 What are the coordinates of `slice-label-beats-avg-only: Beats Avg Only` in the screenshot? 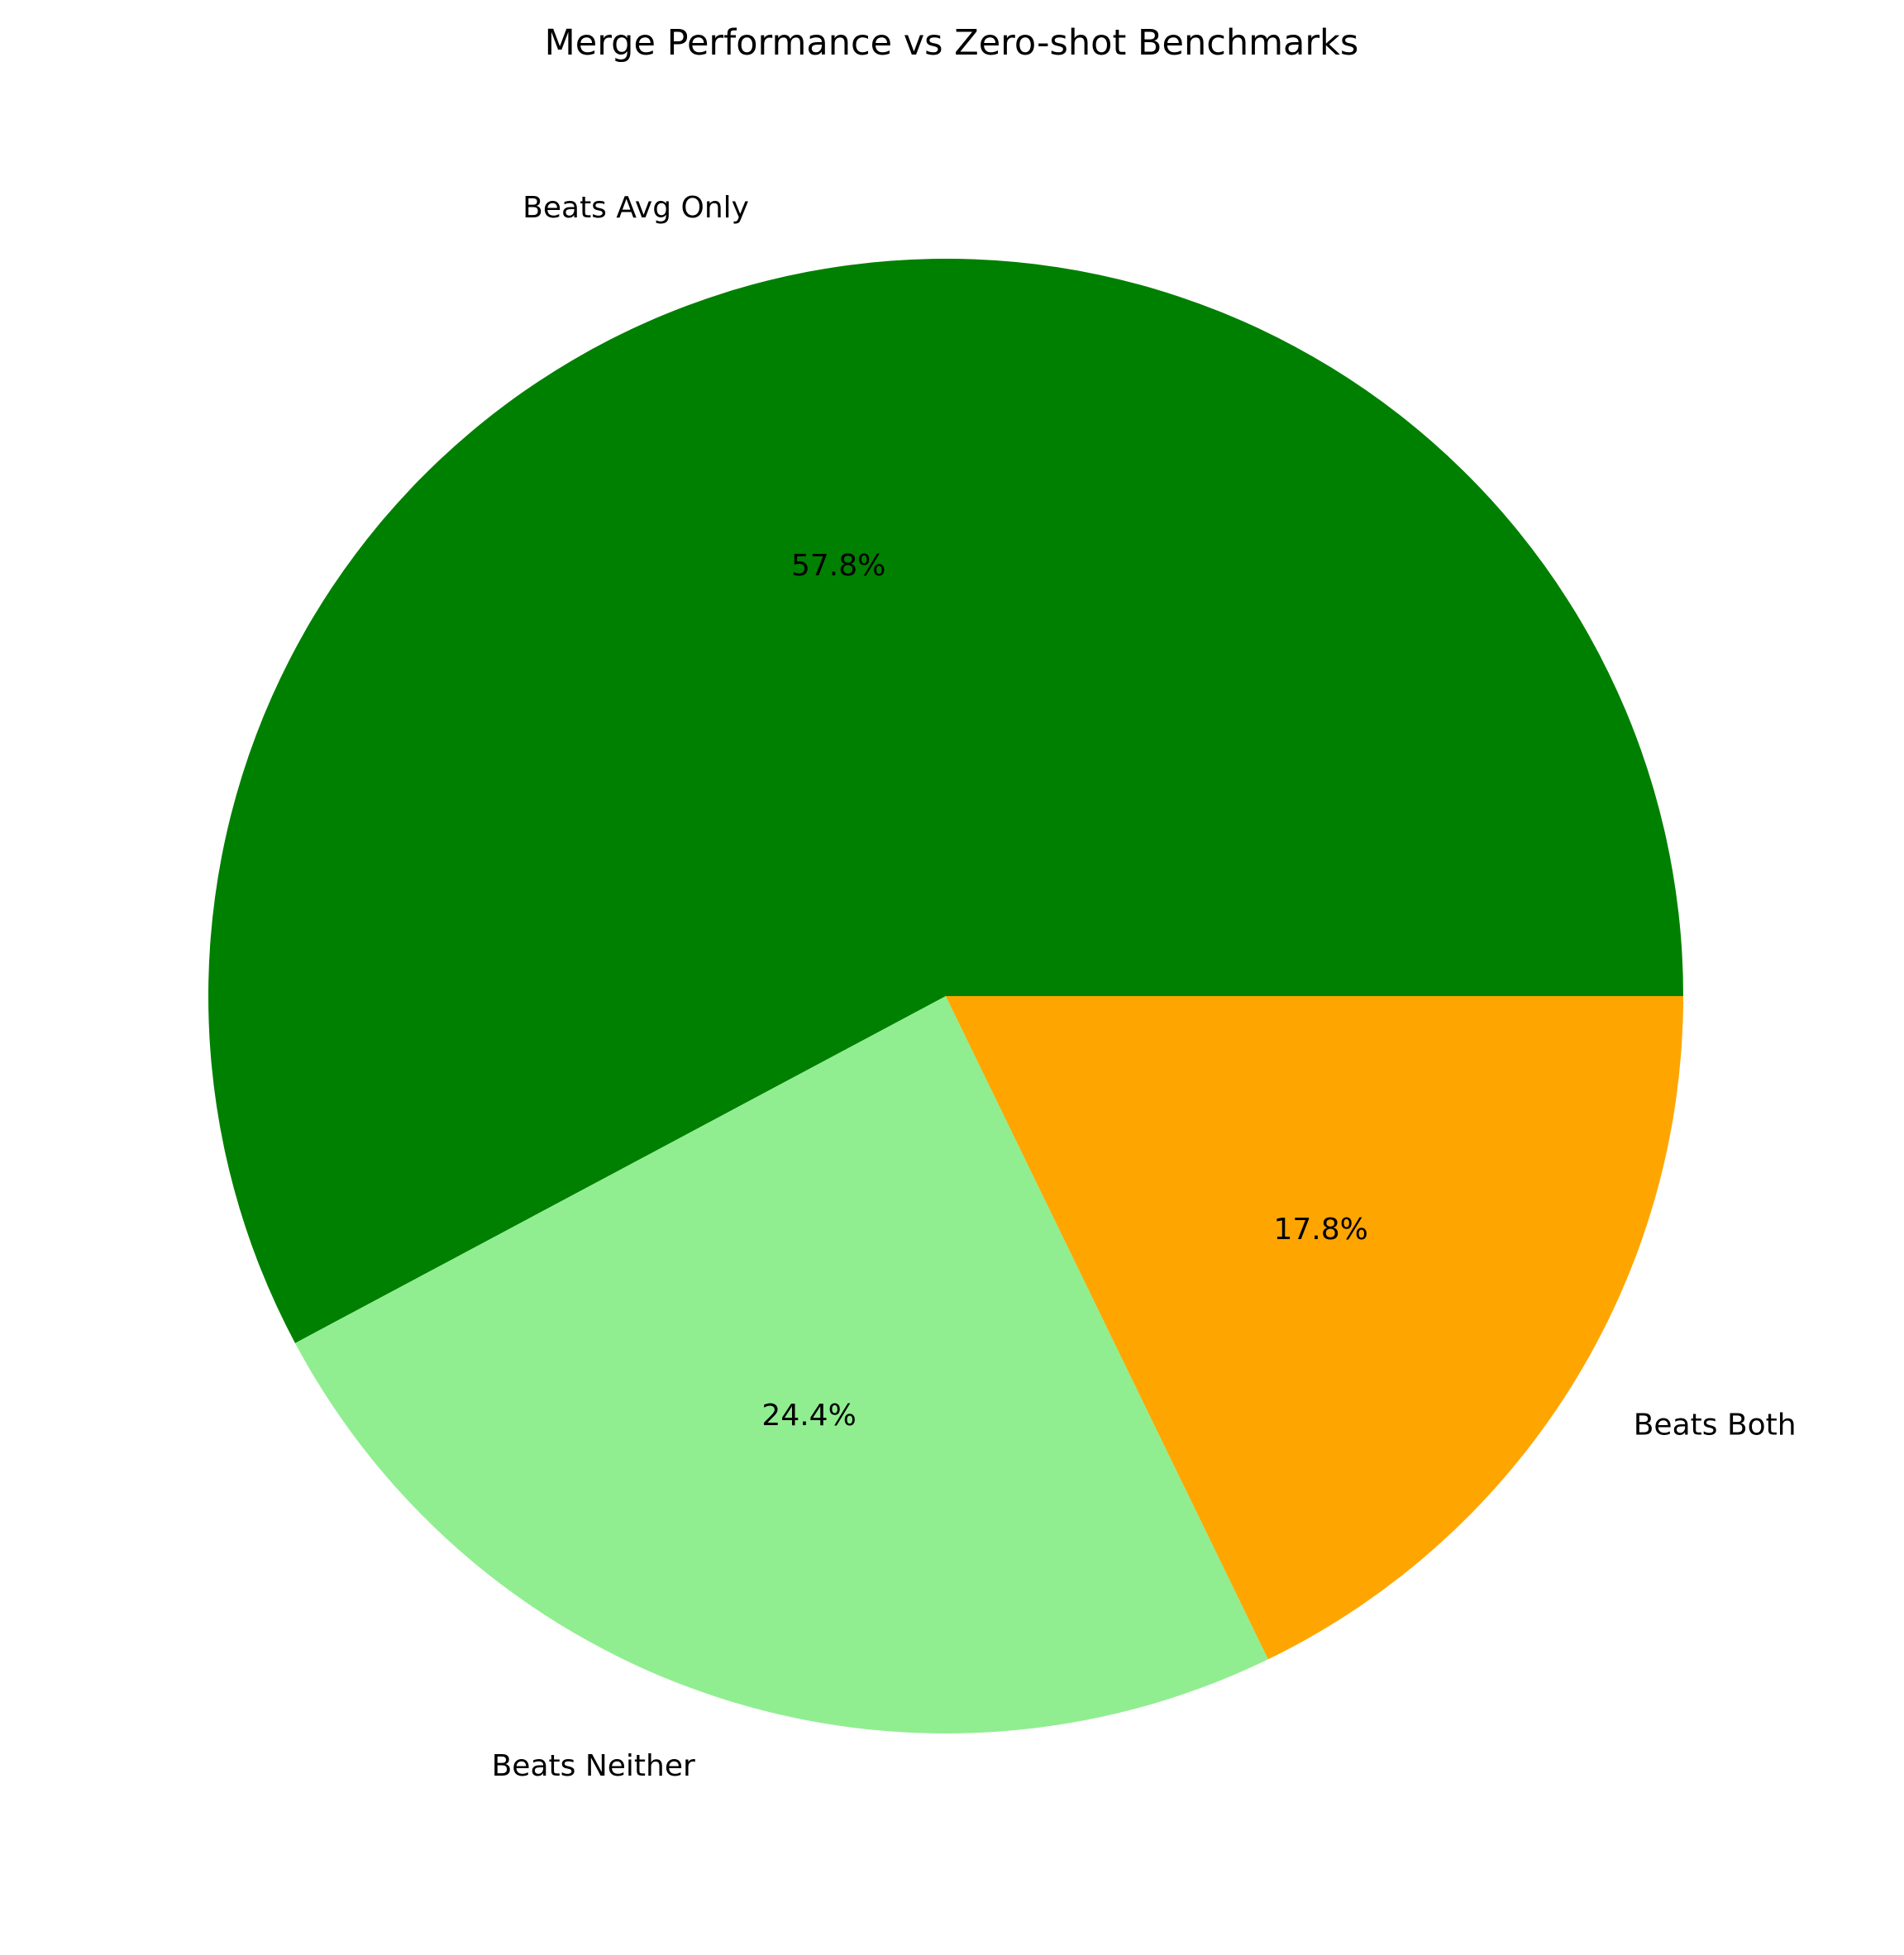 It's located at (636, 208).